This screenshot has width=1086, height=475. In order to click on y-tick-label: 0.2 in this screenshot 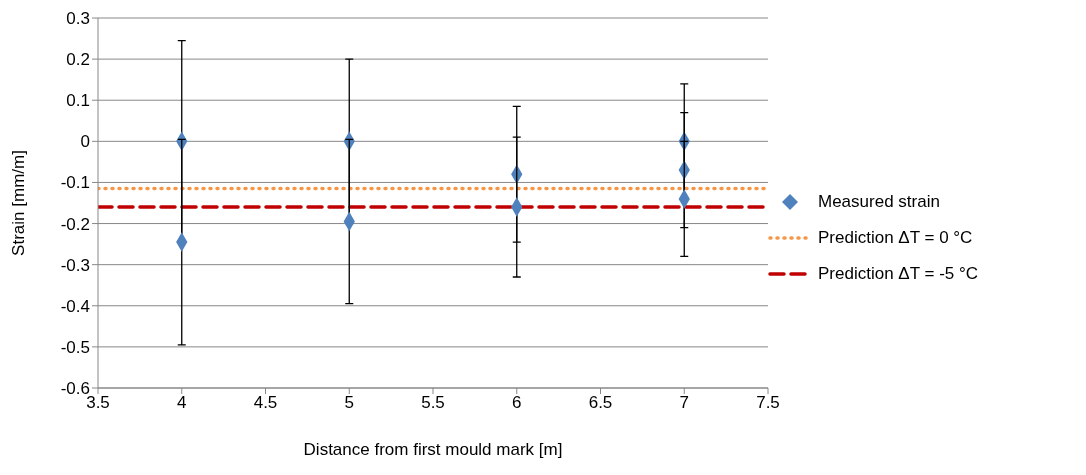, I will do `click(78, 60)`.